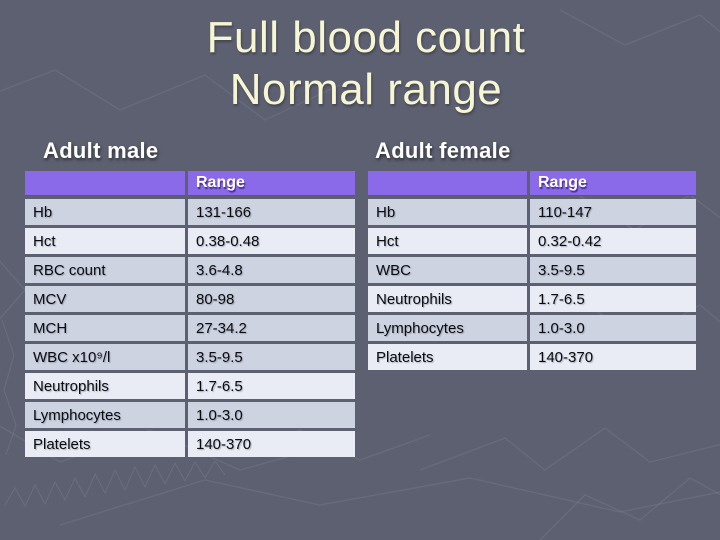  I want to click on table-row: RBC count 3.6-4.8, so click(190, 270).